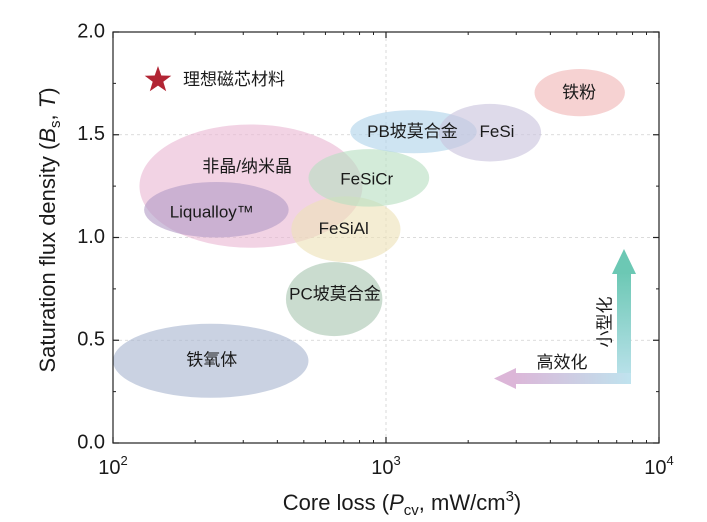  Describe the element at coordinates (91, 31) in the screenshot. I see `y-tick-label: 2.0` at that location.